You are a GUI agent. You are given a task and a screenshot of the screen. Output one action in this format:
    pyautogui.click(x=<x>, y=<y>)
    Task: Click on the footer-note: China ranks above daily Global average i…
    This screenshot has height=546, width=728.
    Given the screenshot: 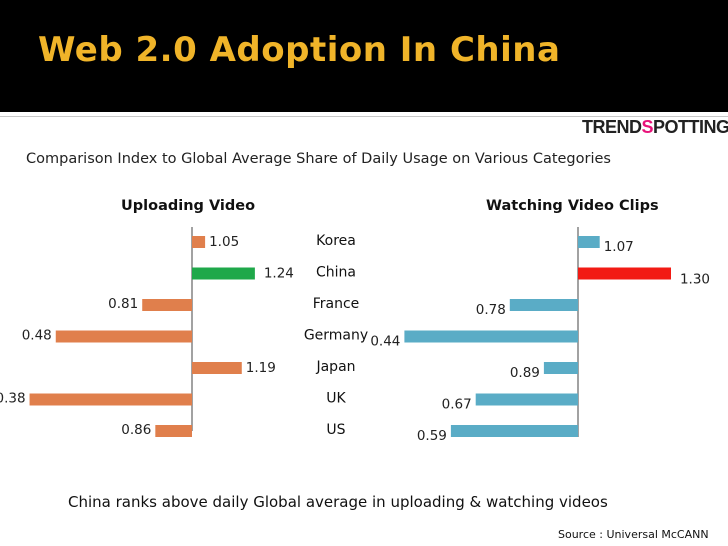 What is the action you would take?
    pyautogui.click(x=338, y=502)
    